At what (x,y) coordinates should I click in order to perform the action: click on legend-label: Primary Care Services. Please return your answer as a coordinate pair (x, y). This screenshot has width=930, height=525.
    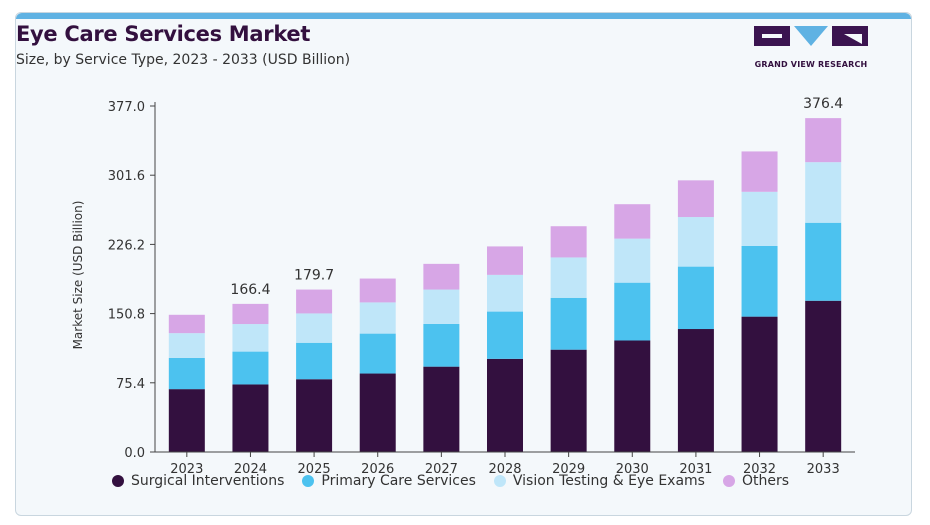
    Looking at the image, I should click on (398, 481).